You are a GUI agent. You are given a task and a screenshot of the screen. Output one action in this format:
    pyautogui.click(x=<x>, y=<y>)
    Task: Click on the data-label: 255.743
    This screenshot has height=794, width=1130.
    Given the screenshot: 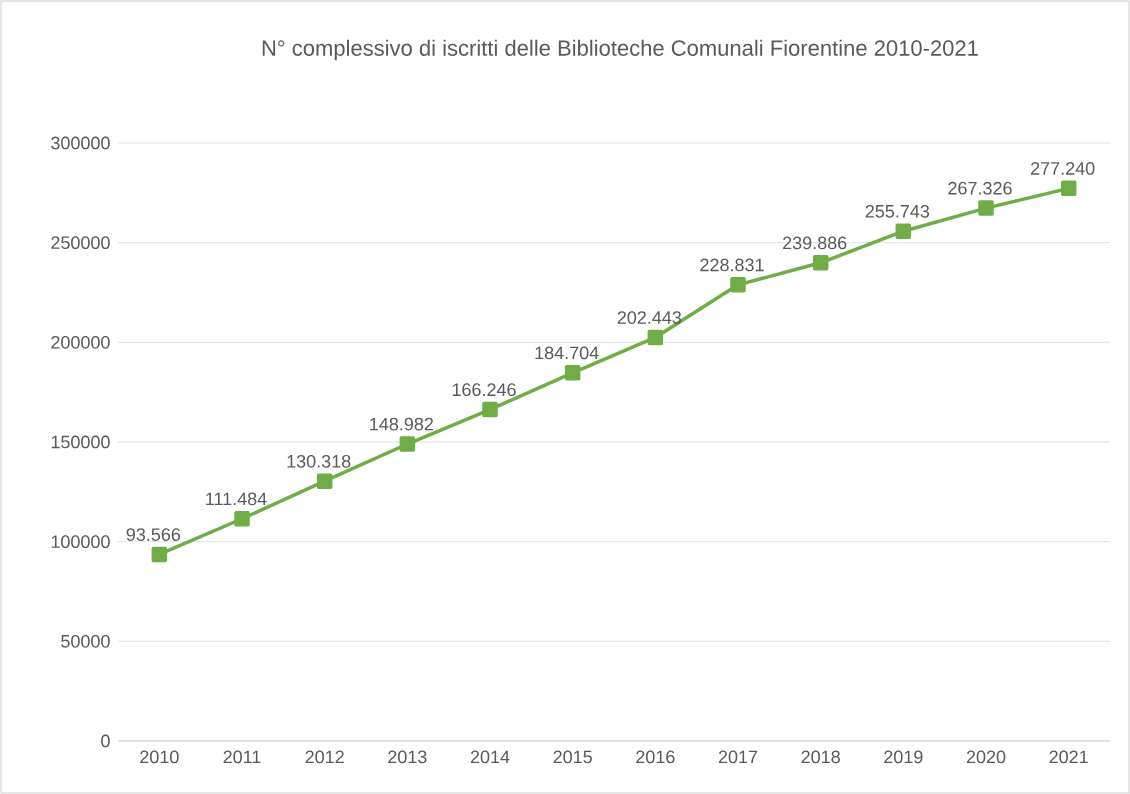 What is the action you would take?
    pyautogui.click(x=897, y=211)
    